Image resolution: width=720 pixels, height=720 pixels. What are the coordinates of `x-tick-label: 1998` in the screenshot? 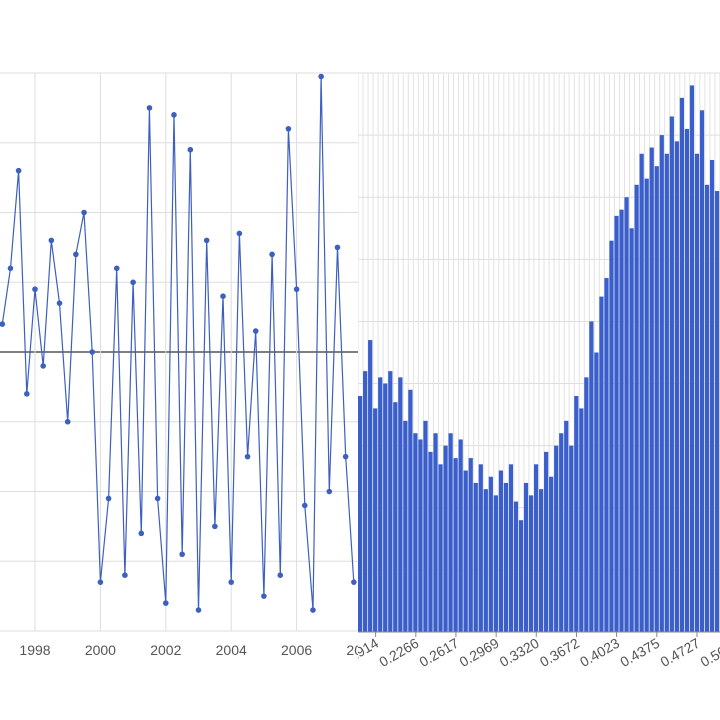 It's located at (34, 650).